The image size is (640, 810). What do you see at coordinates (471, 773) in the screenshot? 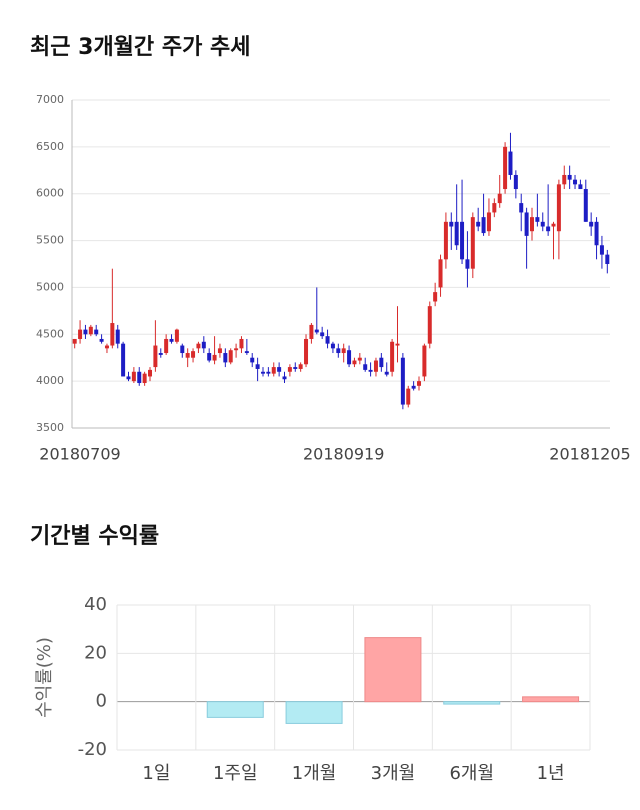
I see `x-tick-label: 6개월` at bounding box center [471, 773].